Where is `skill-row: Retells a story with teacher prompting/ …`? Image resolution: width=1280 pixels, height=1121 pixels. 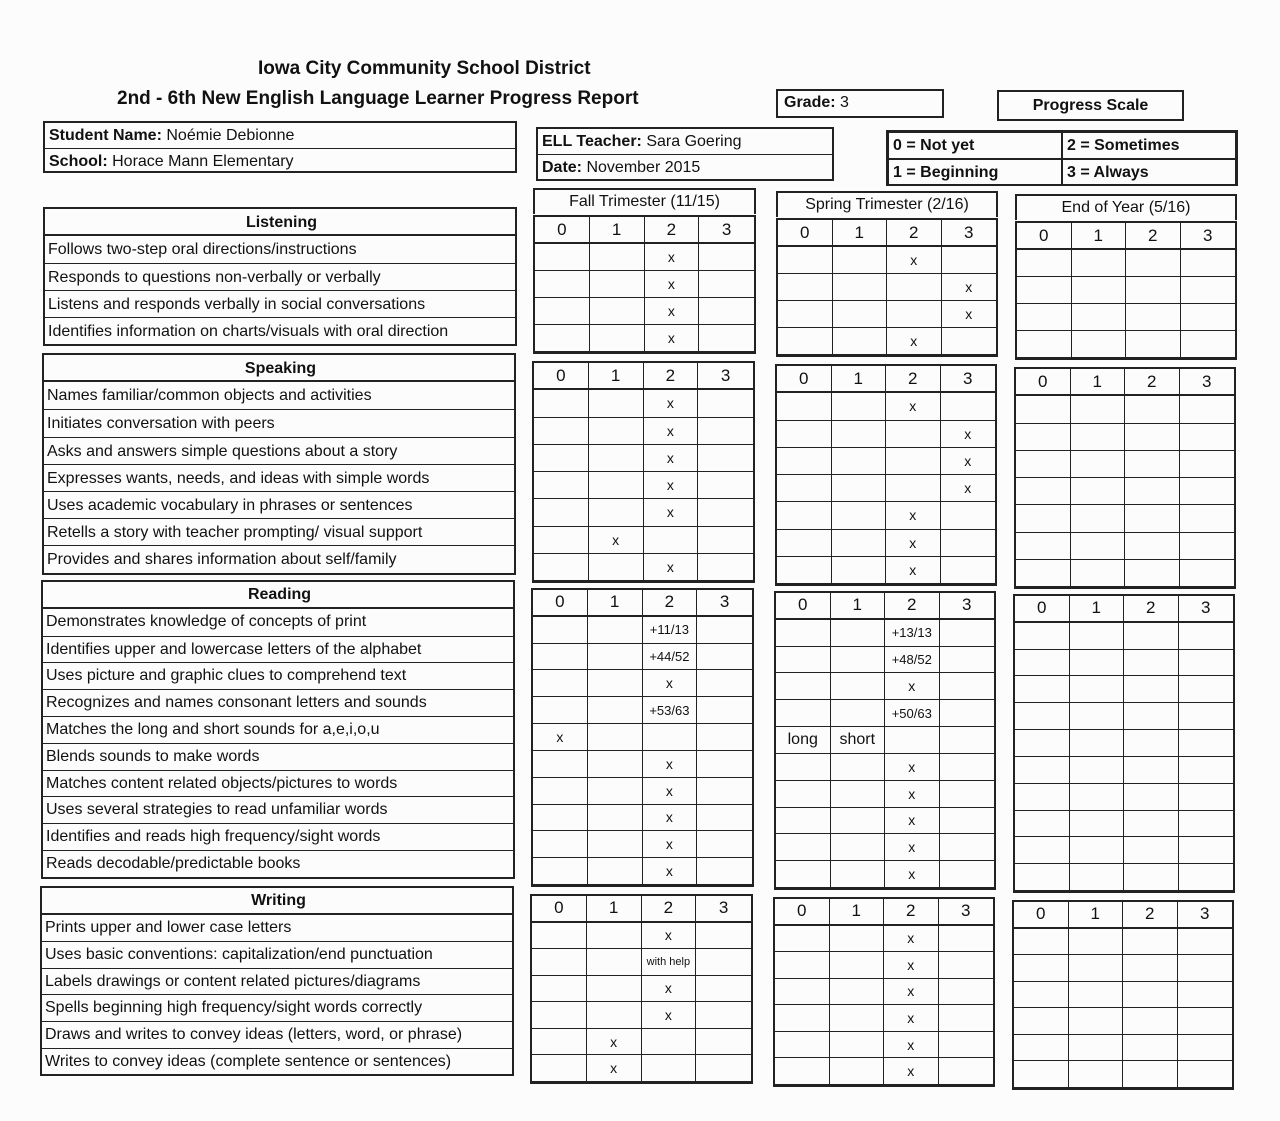 skill-row: Retells a story with teacher prompting/ … is located at coordinates (279, 531).